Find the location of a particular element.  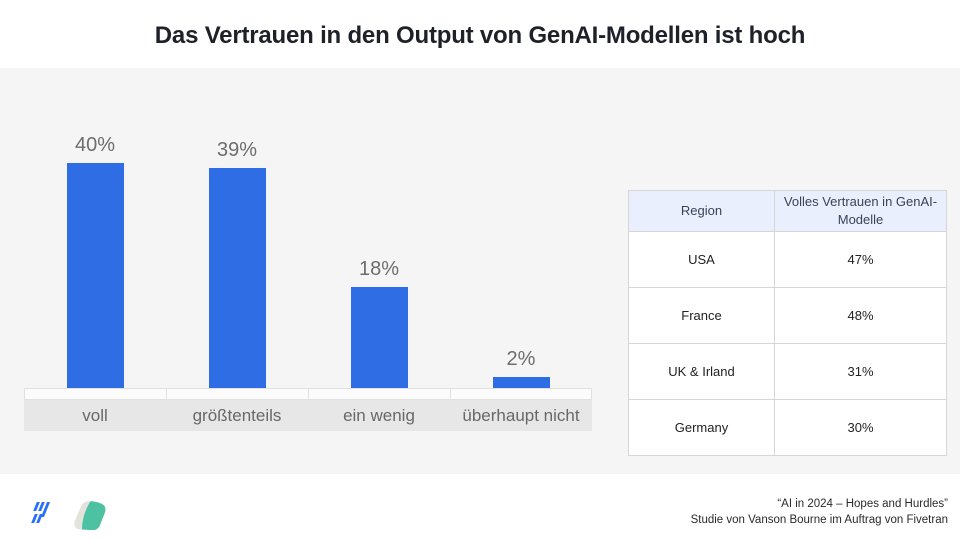

table-cell-value: 31% is located at coordinates (860, 371).